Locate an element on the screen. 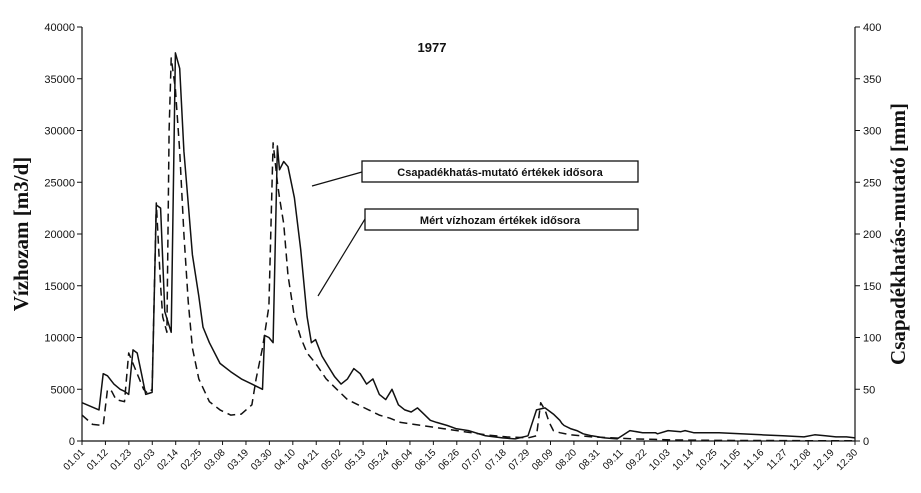 The height and width of the screenshot is (493, 921). x-axis-tick-label: 08.31 is located at coordinates (590, 460).